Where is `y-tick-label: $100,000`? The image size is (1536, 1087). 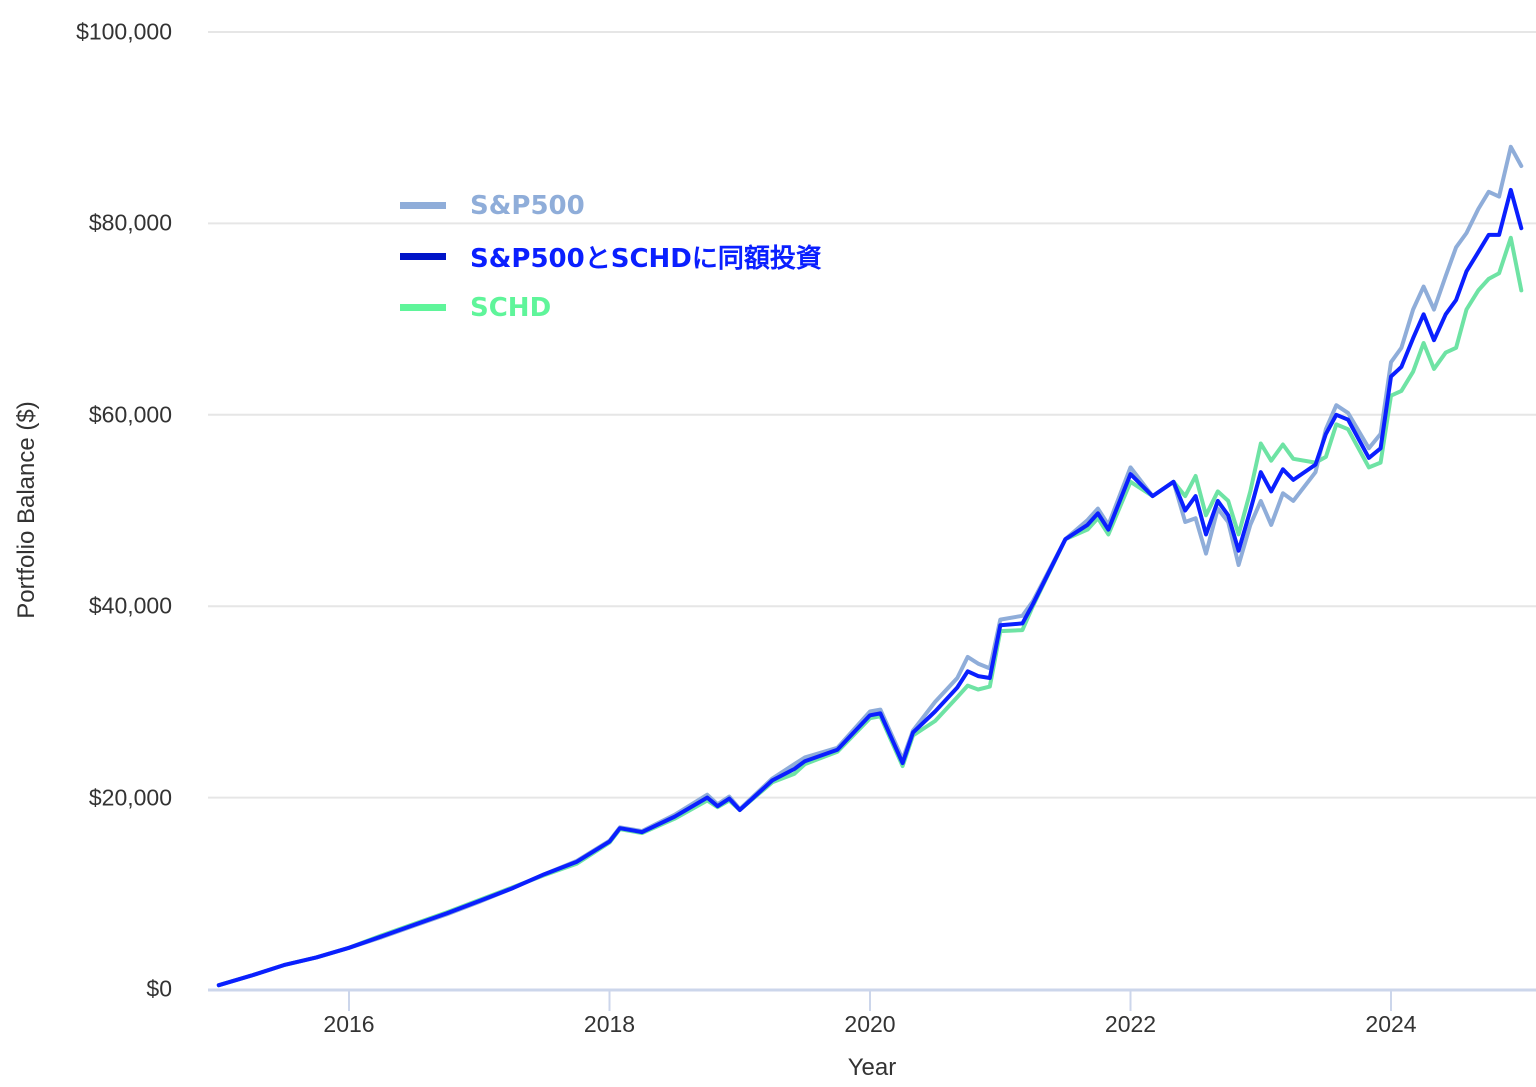
y-tick-label: $100,000 is located at coordinates (124, 31).